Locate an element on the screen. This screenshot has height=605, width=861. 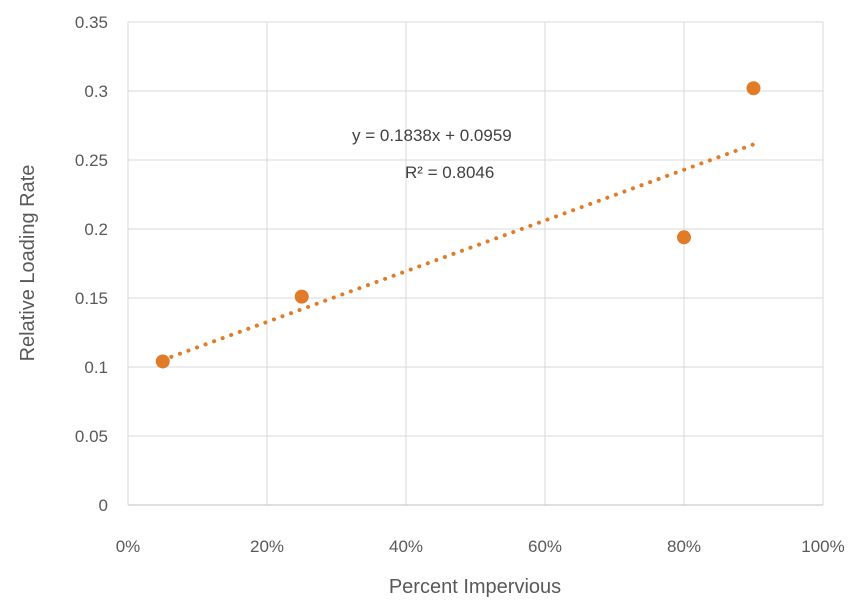
x-tick-label: 80% is located at coordinates (684, 546).